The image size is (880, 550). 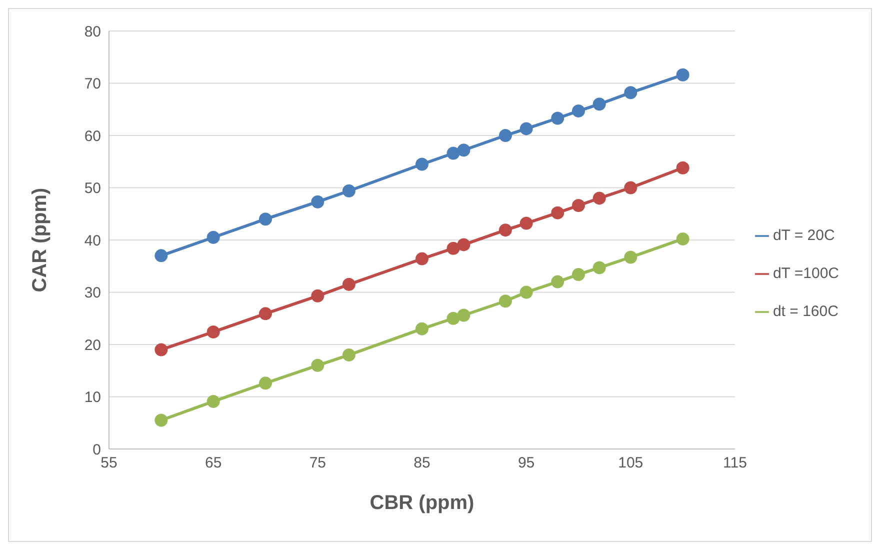 I want to click on x-tick-label: 115, so click(x=735, y=463).